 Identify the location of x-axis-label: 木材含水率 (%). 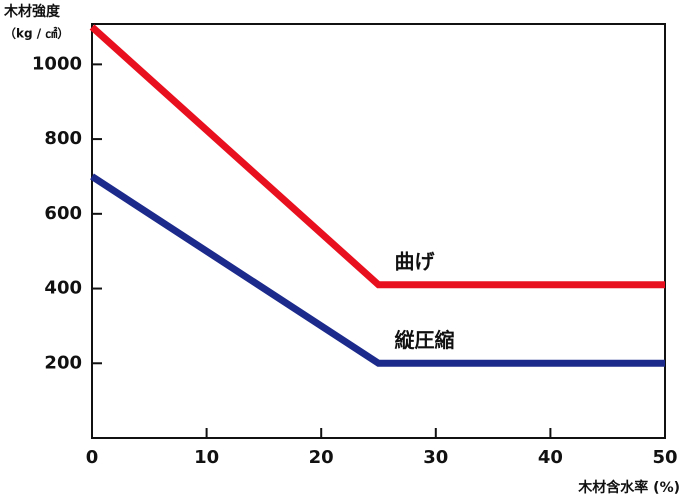
(628, 487).